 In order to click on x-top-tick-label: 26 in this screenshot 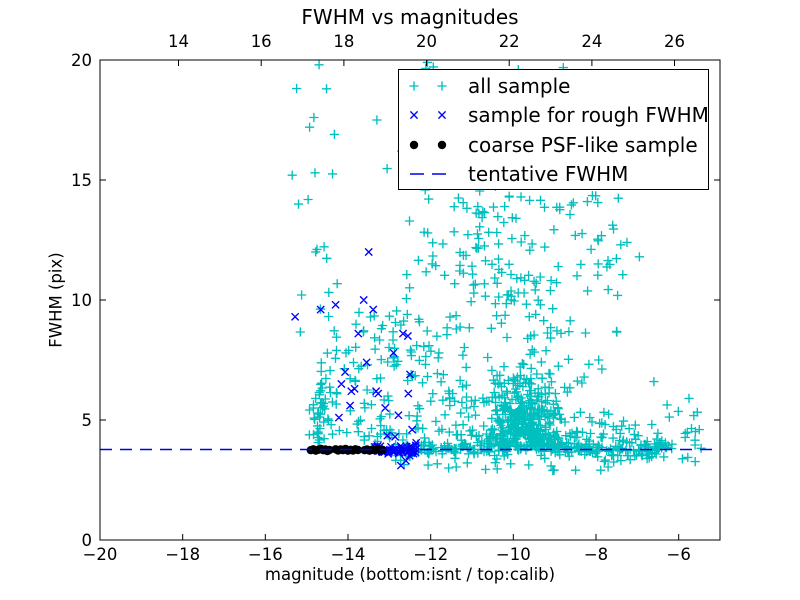, I will do `click(674, 41)`.